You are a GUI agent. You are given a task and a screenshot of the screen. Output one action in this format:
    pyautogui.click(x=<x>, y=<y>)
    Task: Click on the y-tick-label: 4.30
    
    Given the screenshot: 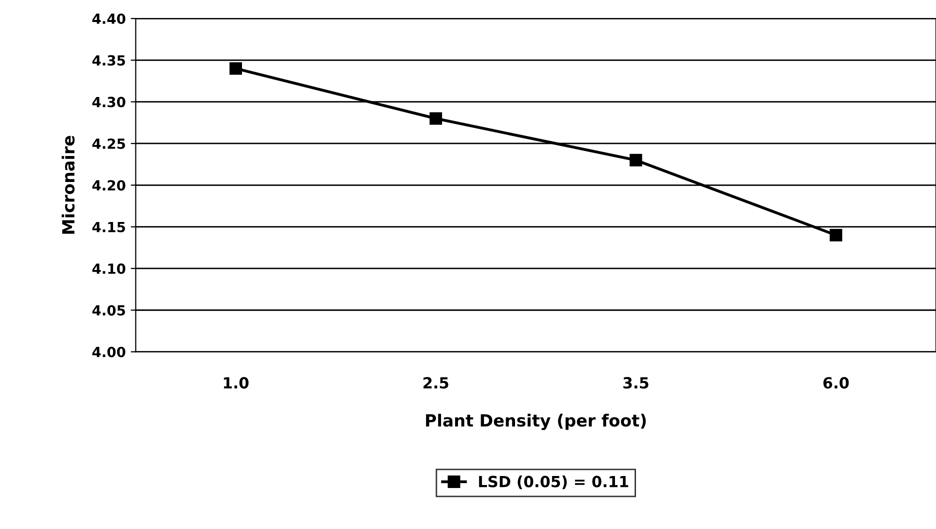 What is the action you would take?
    pyautogui.click(x=109, y=102)
    